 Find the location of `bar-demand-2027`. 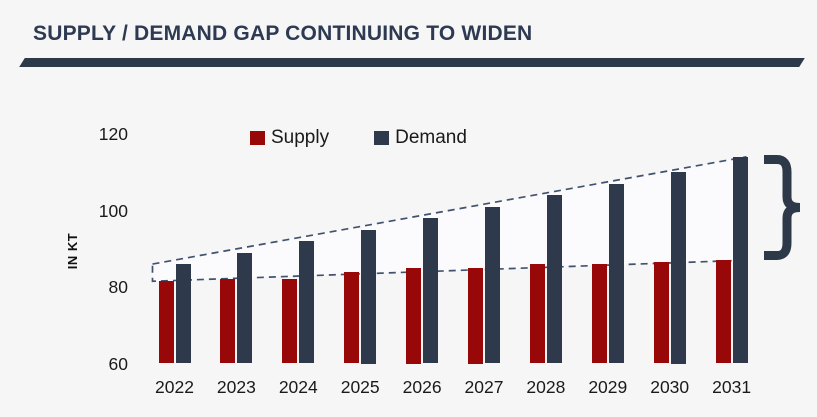

bar-demand-2027 is located at coordinates (492, 285).